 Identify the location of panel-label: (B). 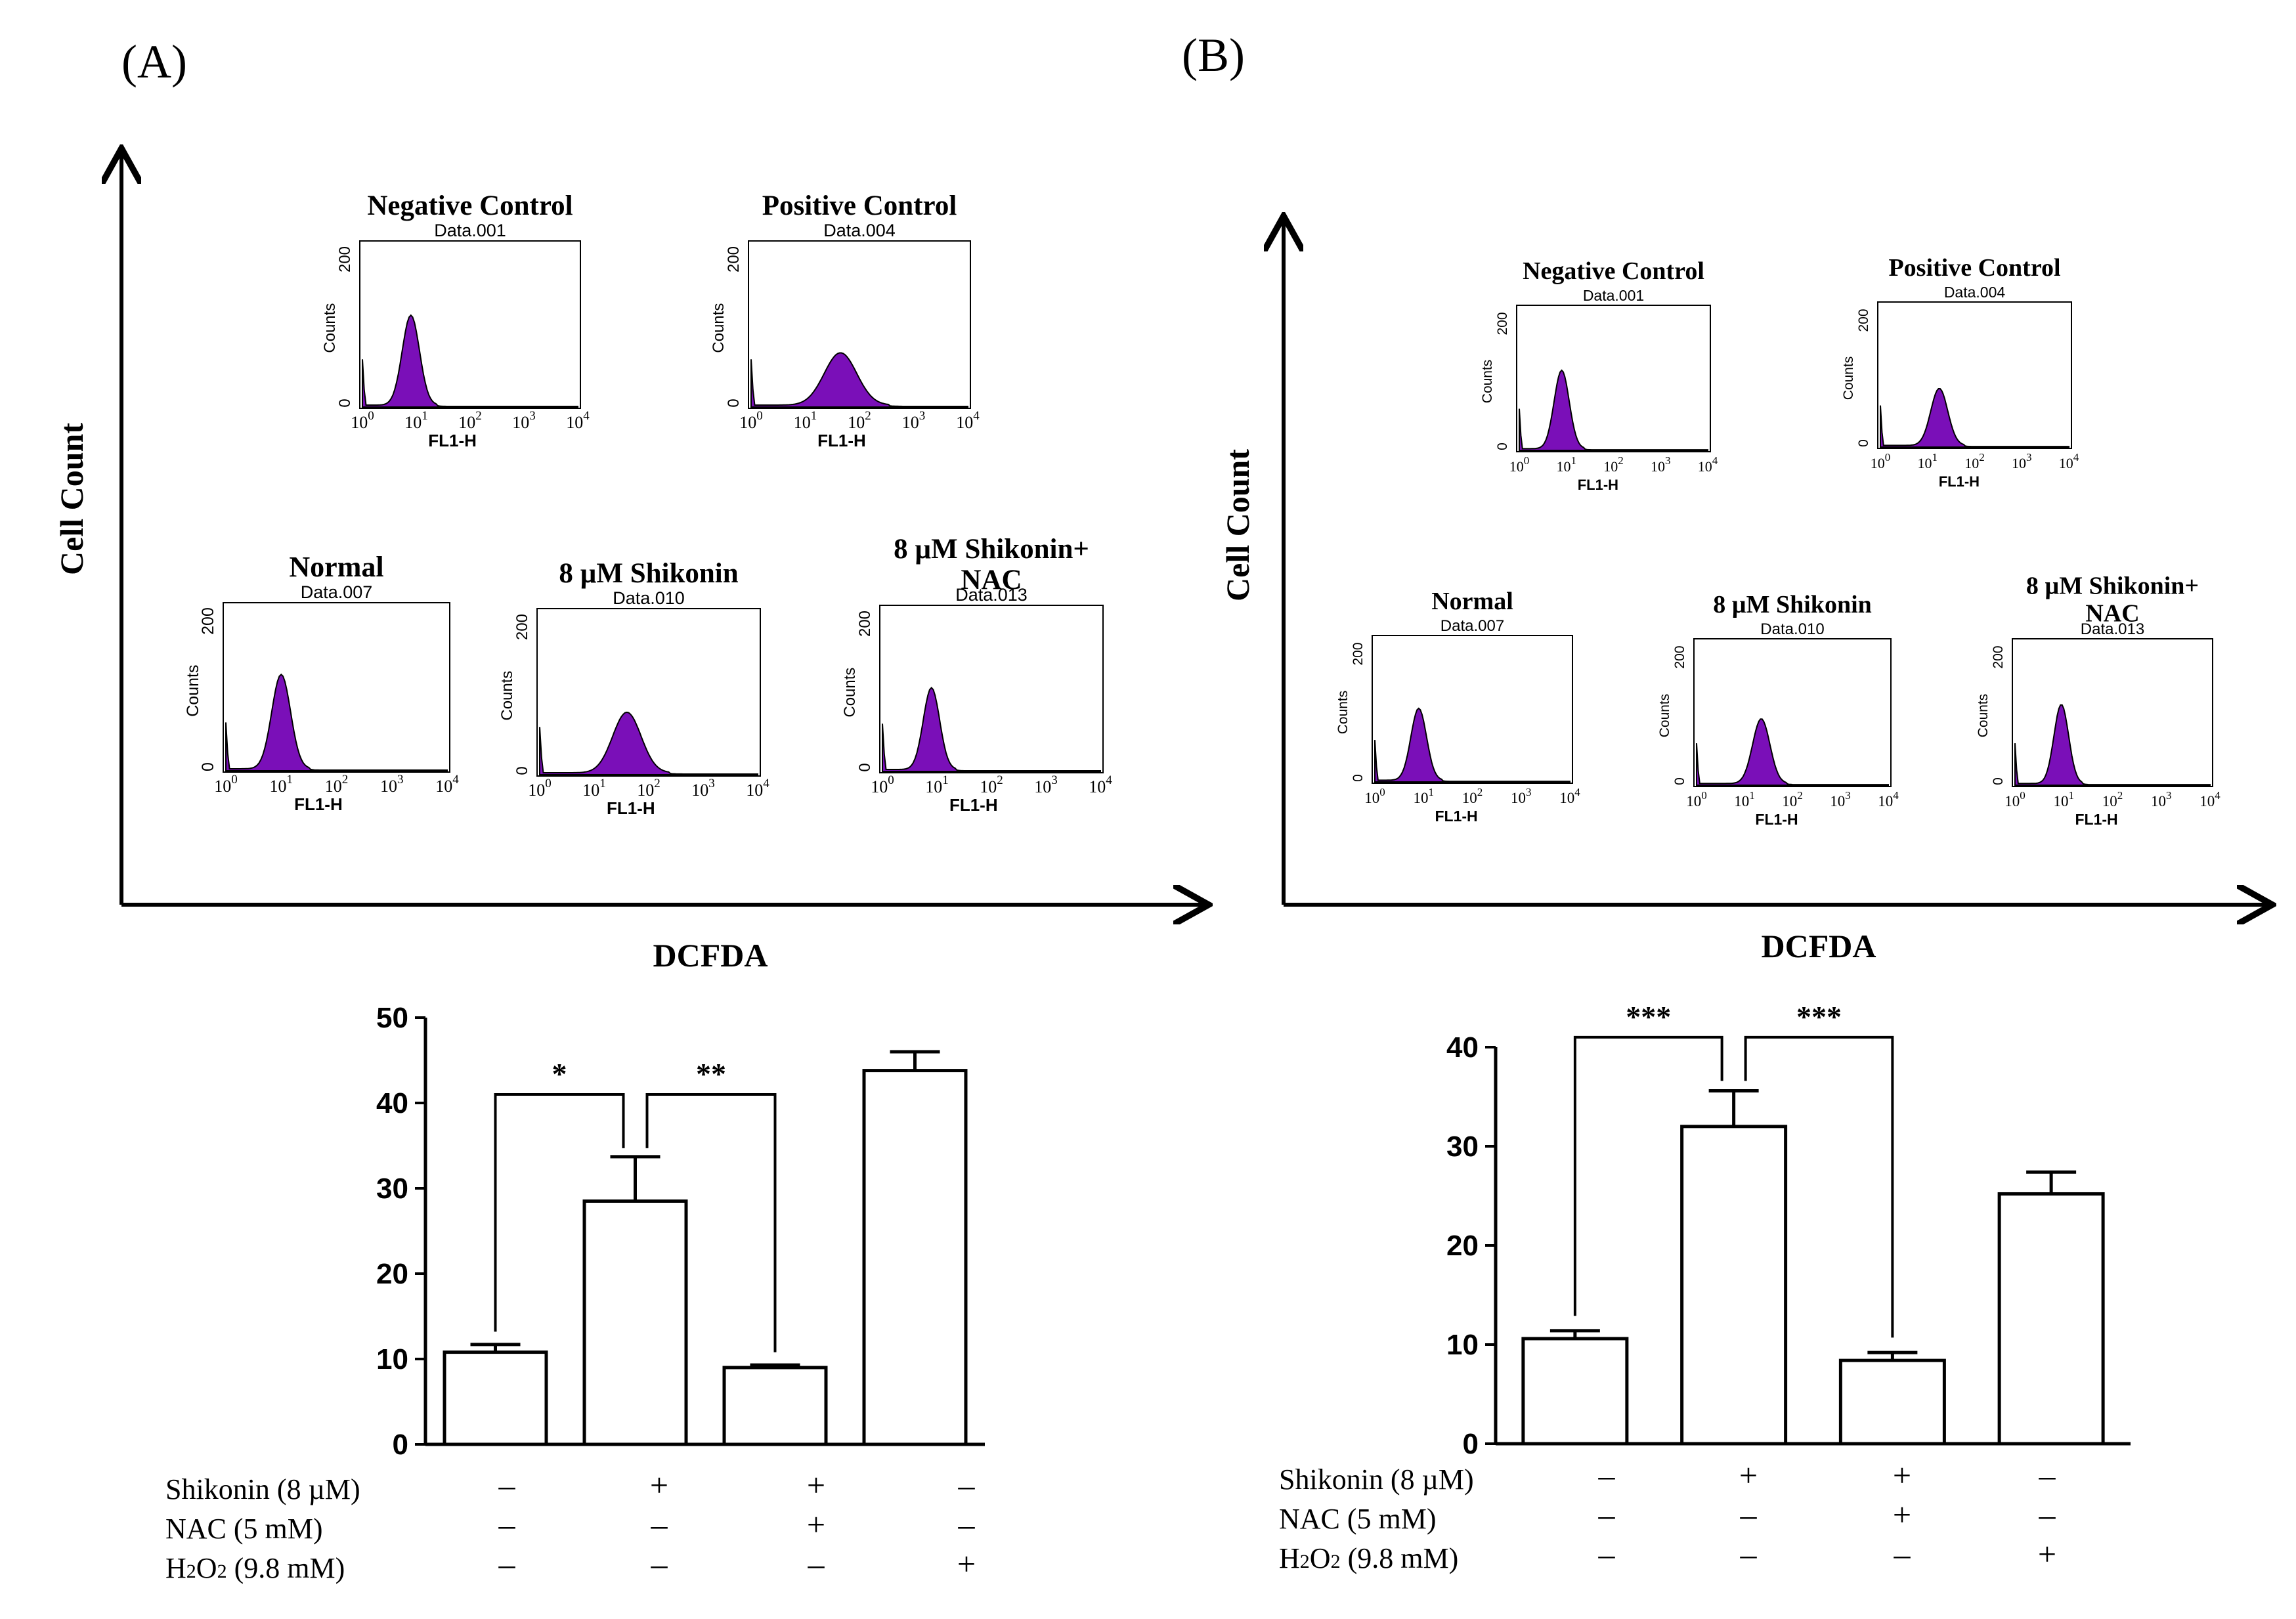
(1213, 55).